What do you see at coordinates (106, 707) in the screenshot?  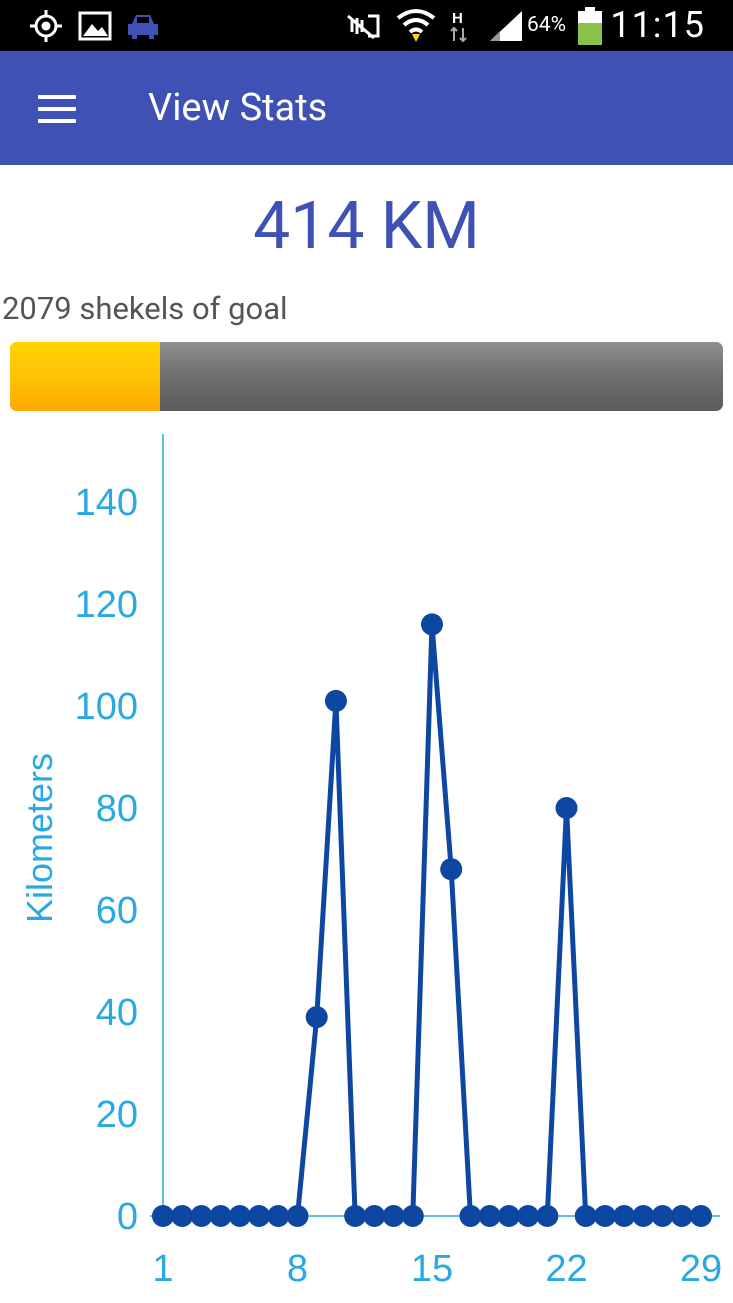 I see `y-tick-label: 100` at bounding box center [106, 707].